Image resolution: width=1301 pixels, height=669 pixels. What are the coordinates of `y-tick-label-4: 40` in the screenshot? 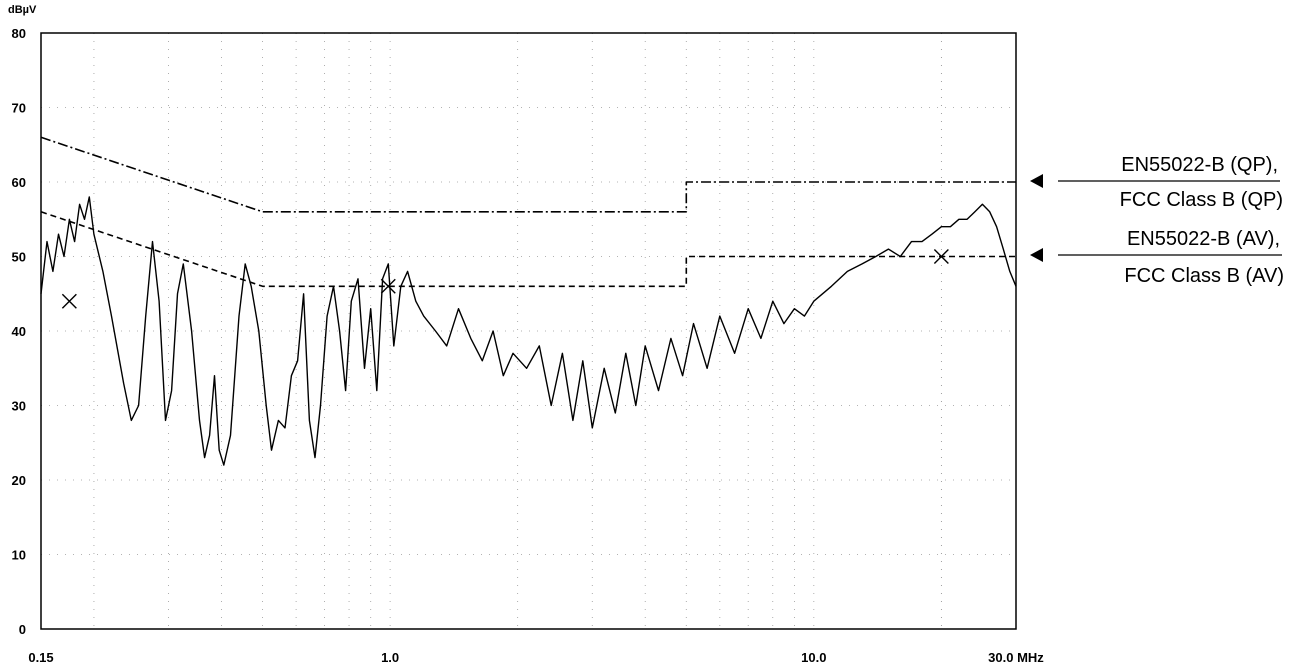 It's located at (19, 331).